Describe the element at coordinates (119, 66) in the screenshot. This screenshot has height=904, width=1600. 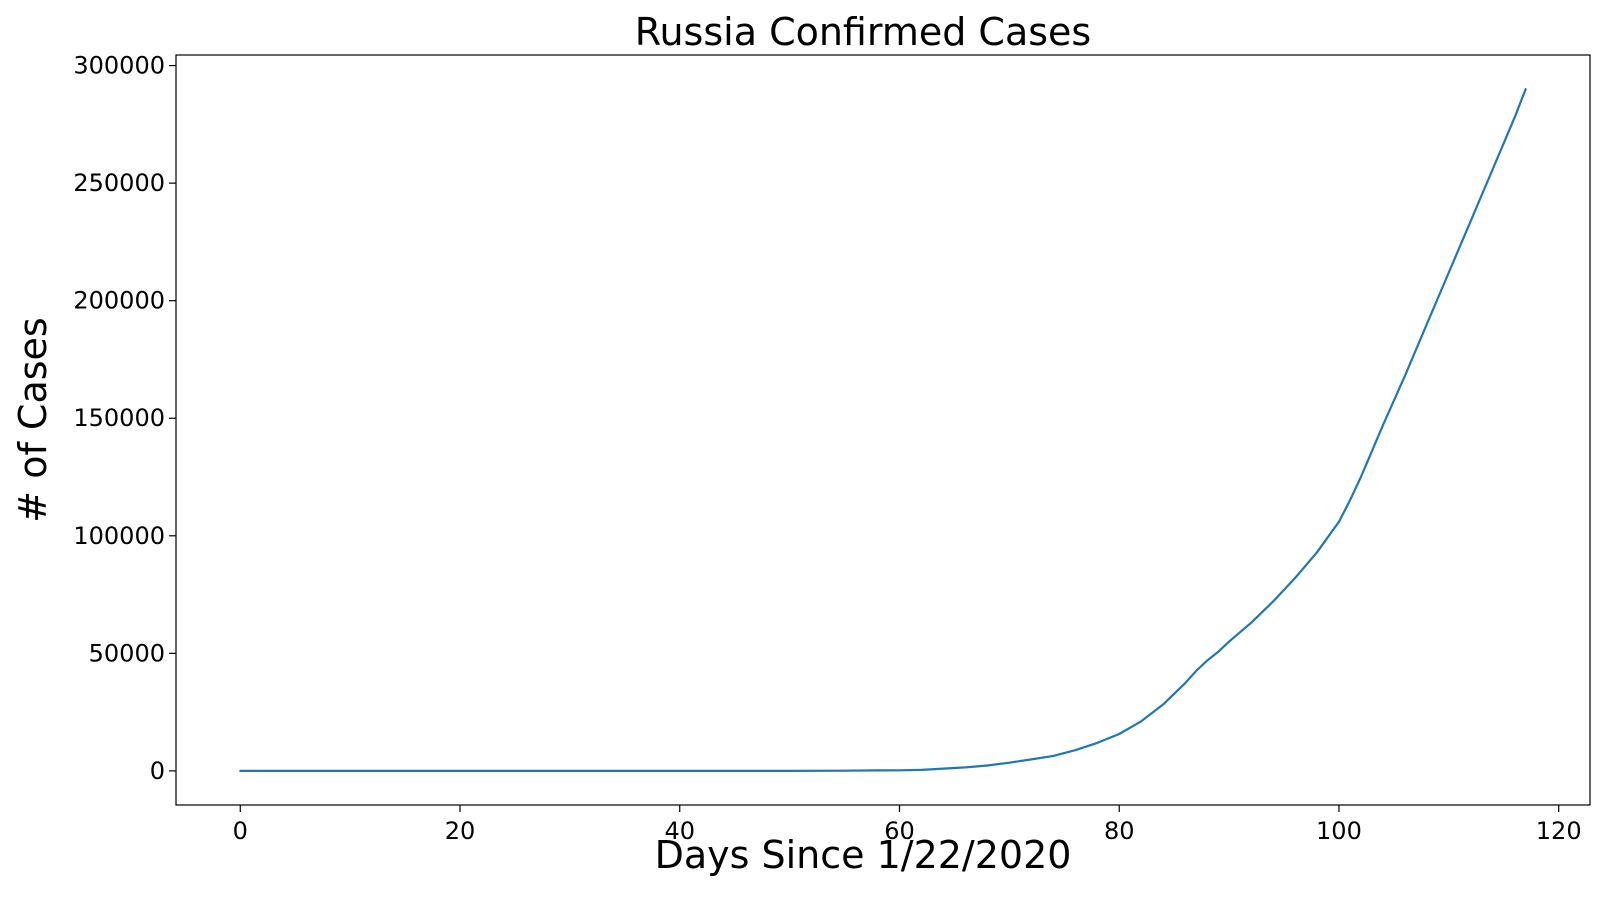
I see `y-tick-label: 300000` at that location.